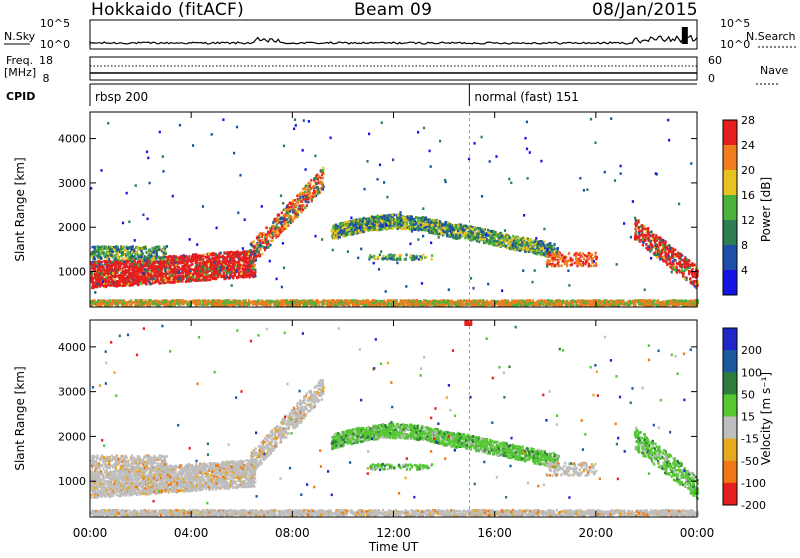  Describe the element at coordinates (55, 23) in the screenshot. I see `nsky-tick-top: 10^5` at that location.